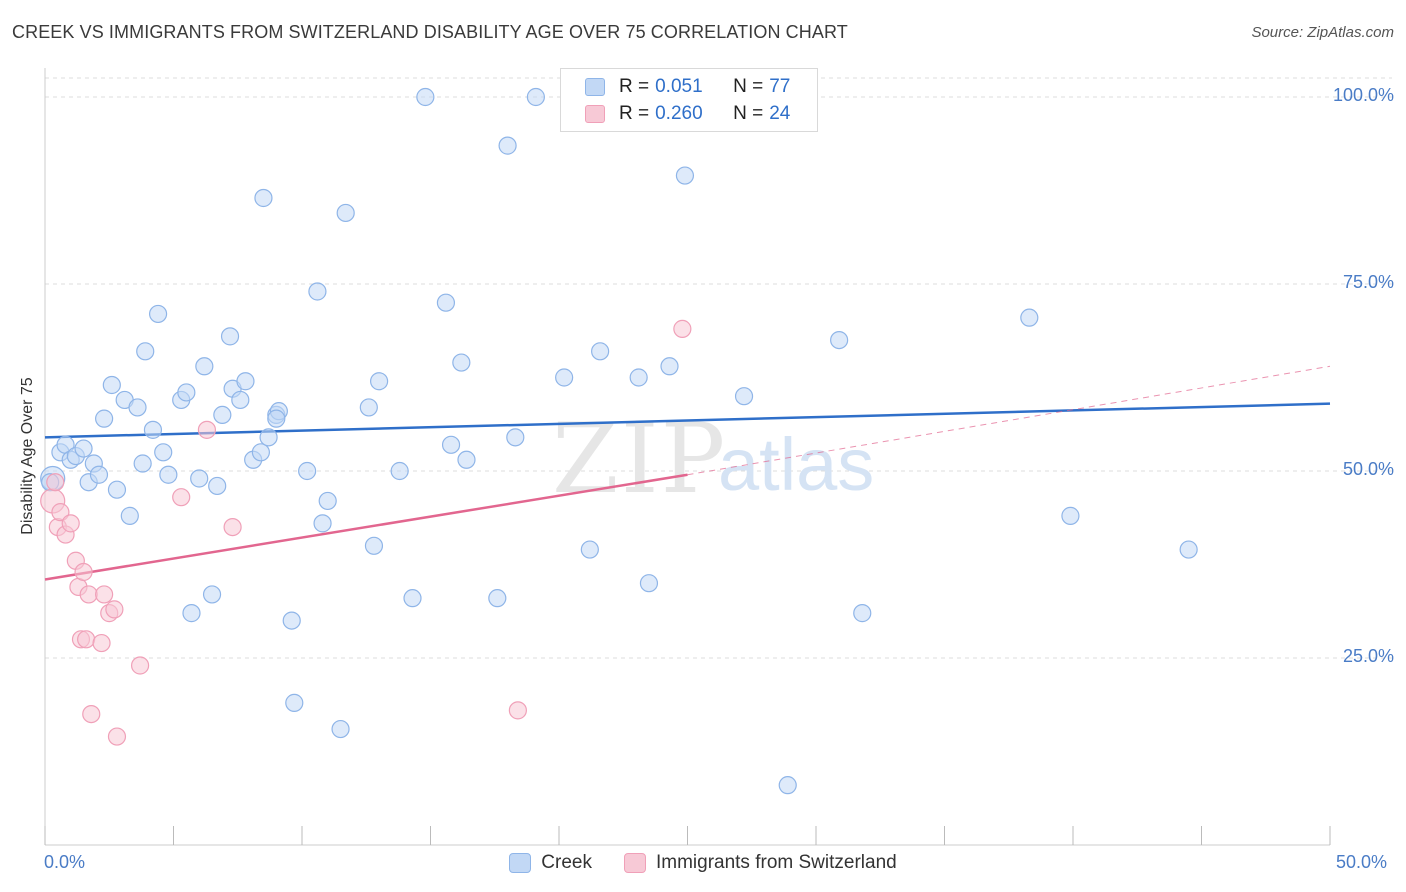  Describe the element at coordinates (1368, 656) in the screenshot. I see `y-tick-label: 25.0%` at that location.